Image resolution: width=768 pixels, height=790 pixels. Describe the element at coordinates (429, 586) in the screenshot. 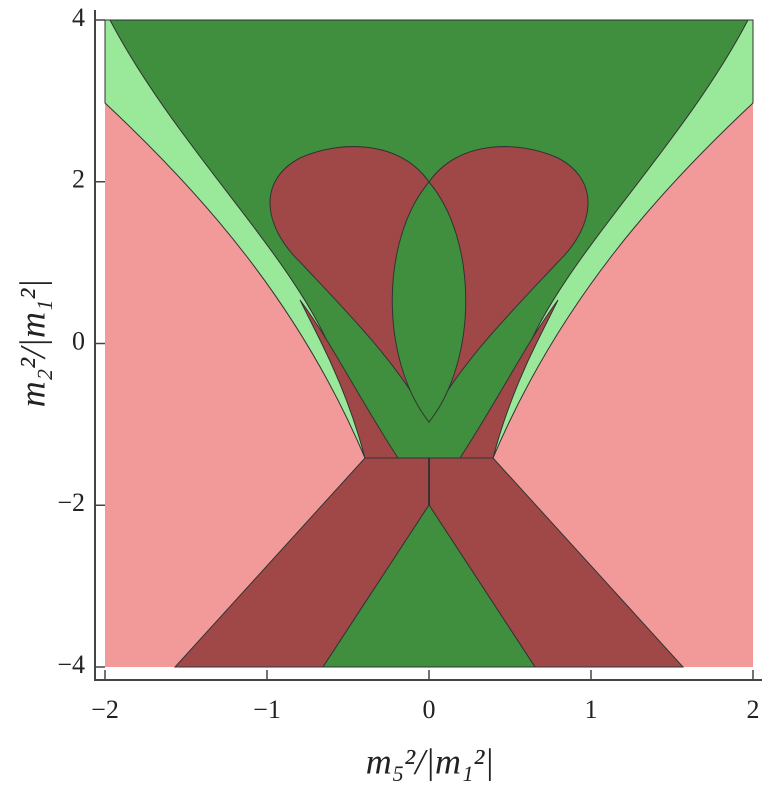

I see `green-triangle` at that location.